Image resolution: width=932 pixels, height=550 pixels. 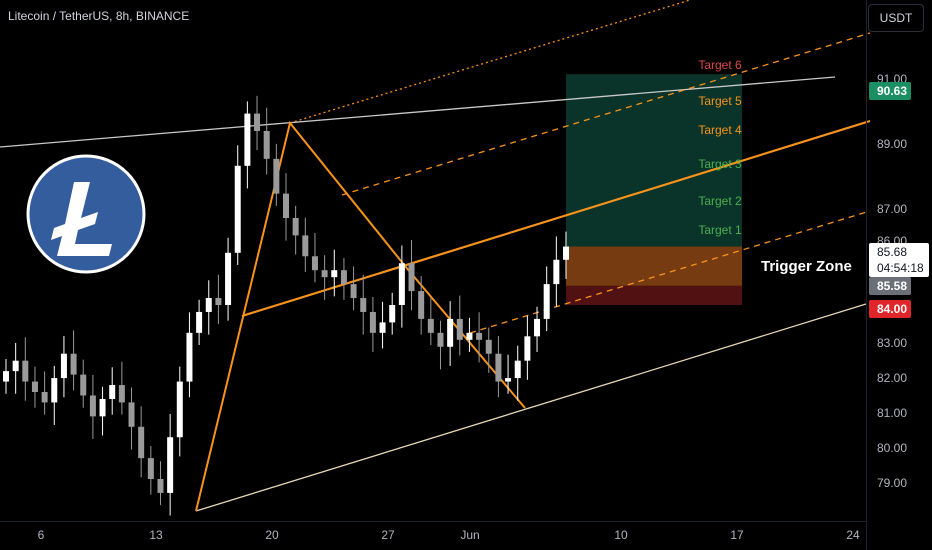 What do you see at coordinates (866, 275) in the screenshot?
I see `price-axis-divider` at bounding box center [866, 275].